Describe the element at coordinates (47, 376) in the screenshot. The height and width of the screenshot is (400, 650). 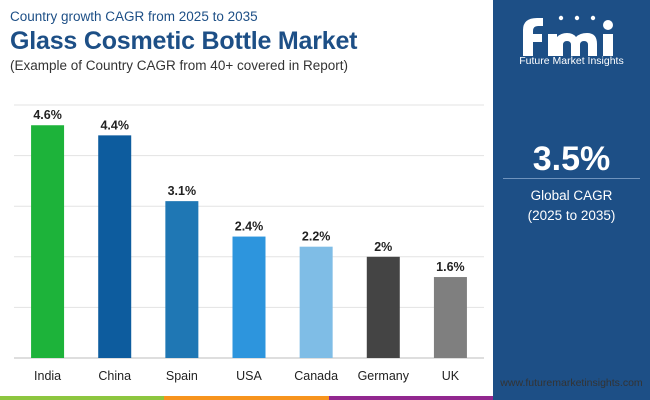
I see `x-tick-label-india: India` at that location.